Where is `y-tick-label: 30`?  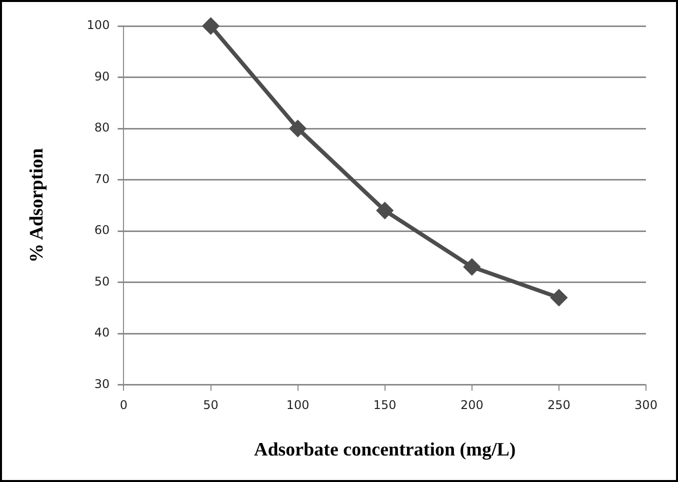 y-tick-label: 30 is located at coordinates (102, 383).